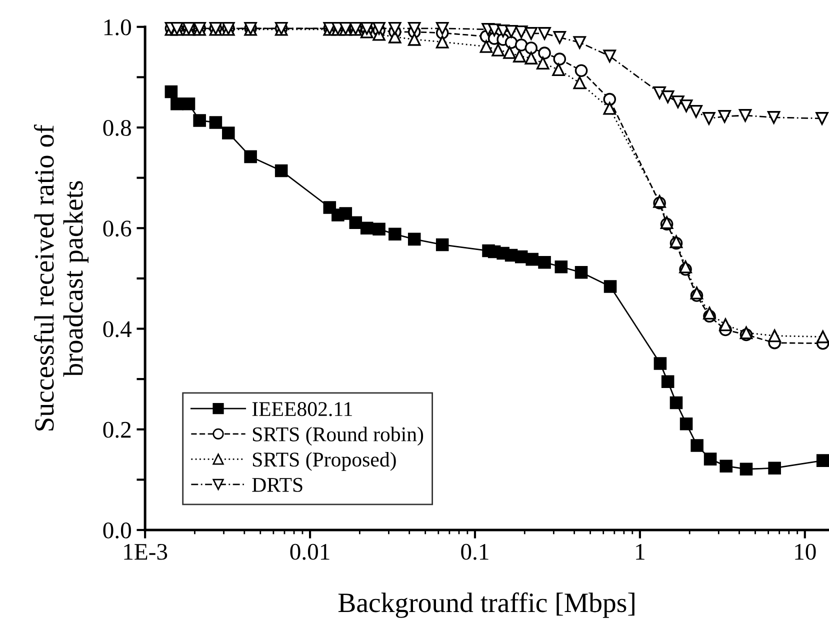  What do you see at coordinates (302, 409) in the screenshot?
I see `legend-label: IEEE802.11` at bounding box center [302, 409].